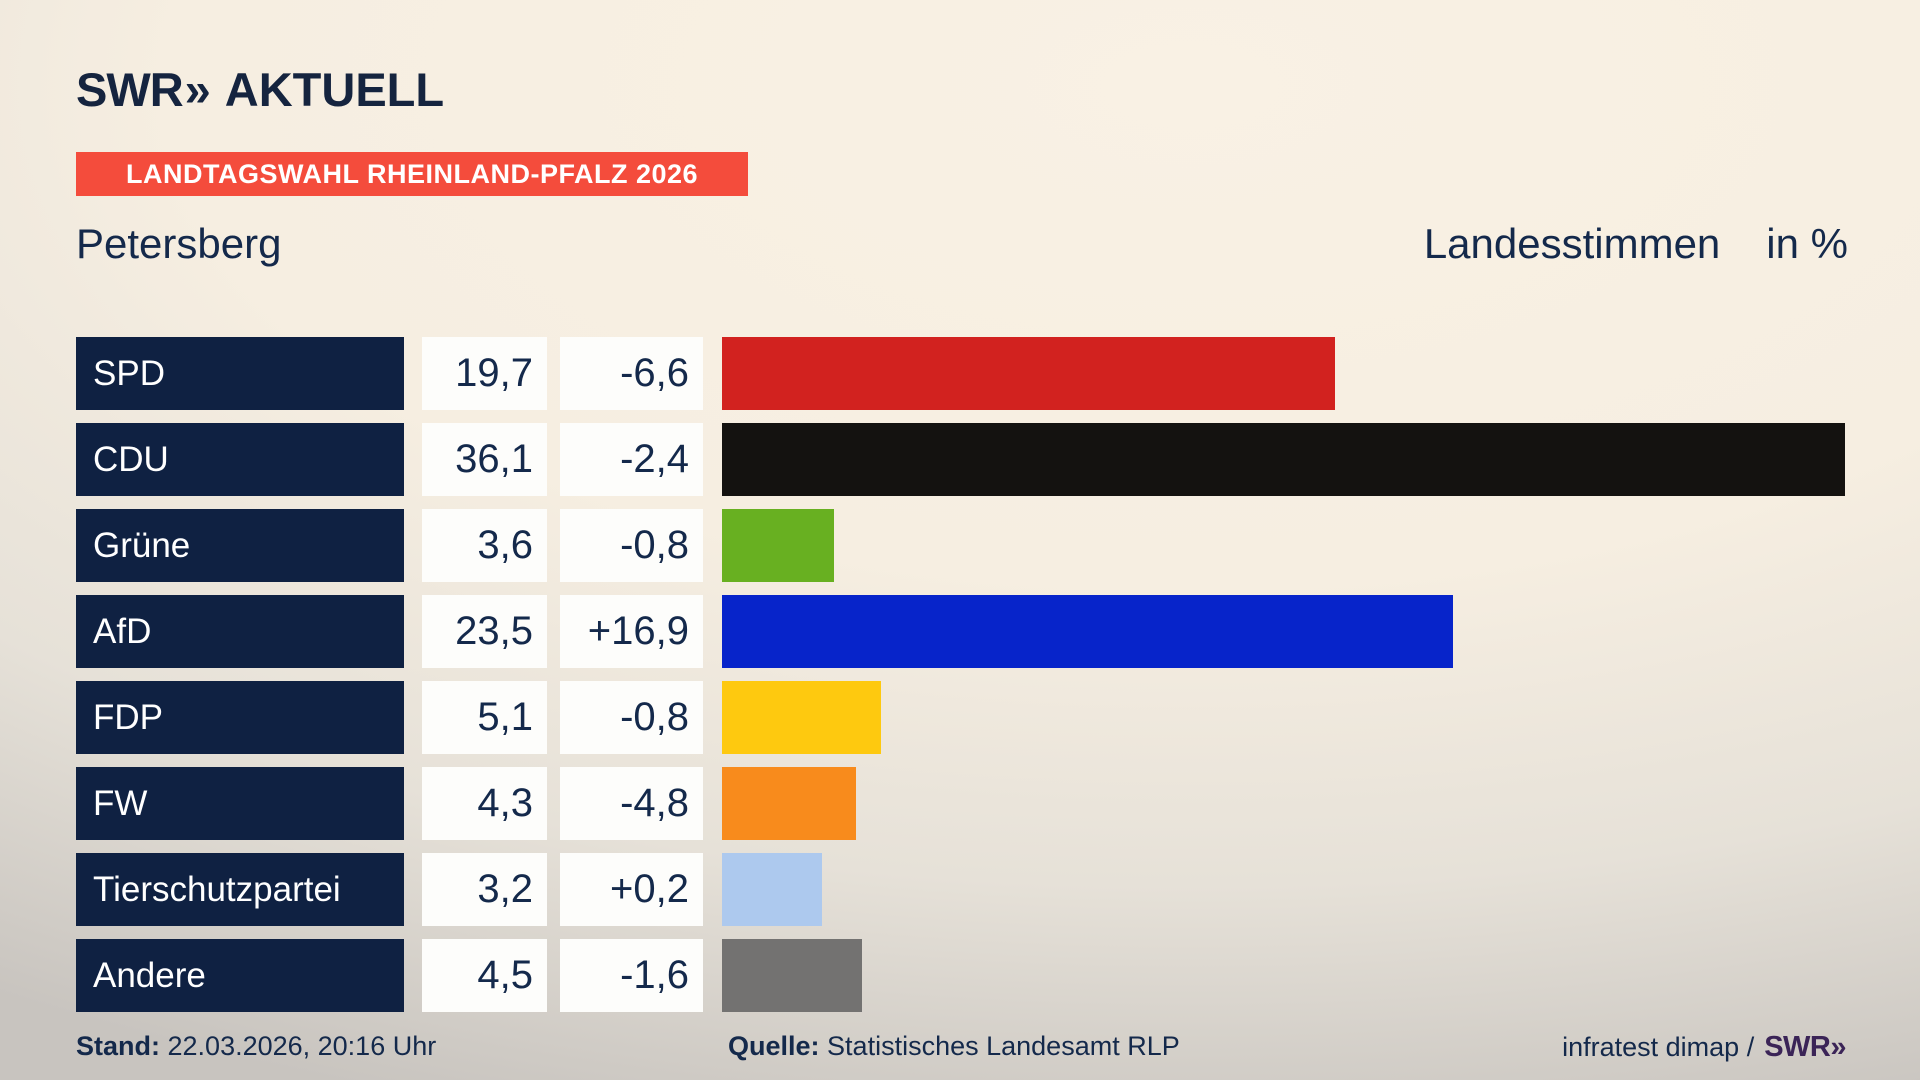 Image resolution: width=1920 pixels, height=1080 pixels. Describe the element at coordinates (1807, 243) in the screenshot. I see `unit-label: in %` at that location.